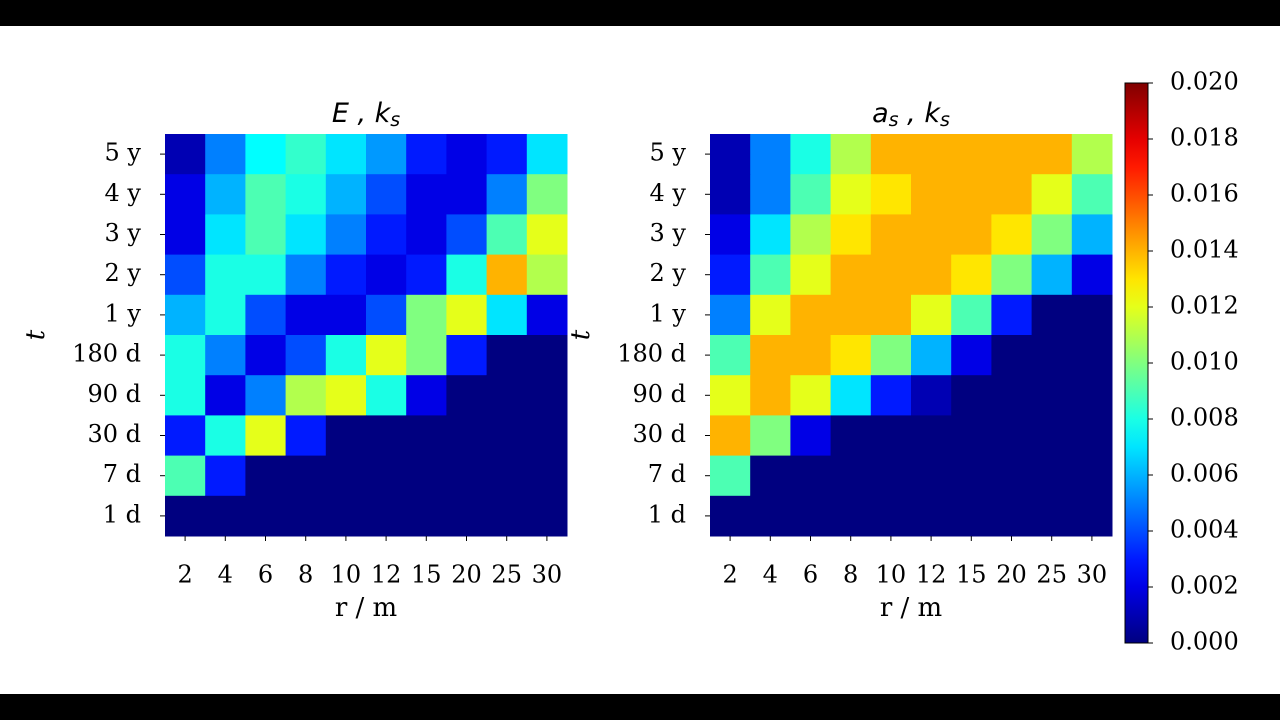 This screenshot has width=1280, height=720. Describe the element at coordinates (506, 575) in the screenshot. I see `x-tick-label: 25` at that location.